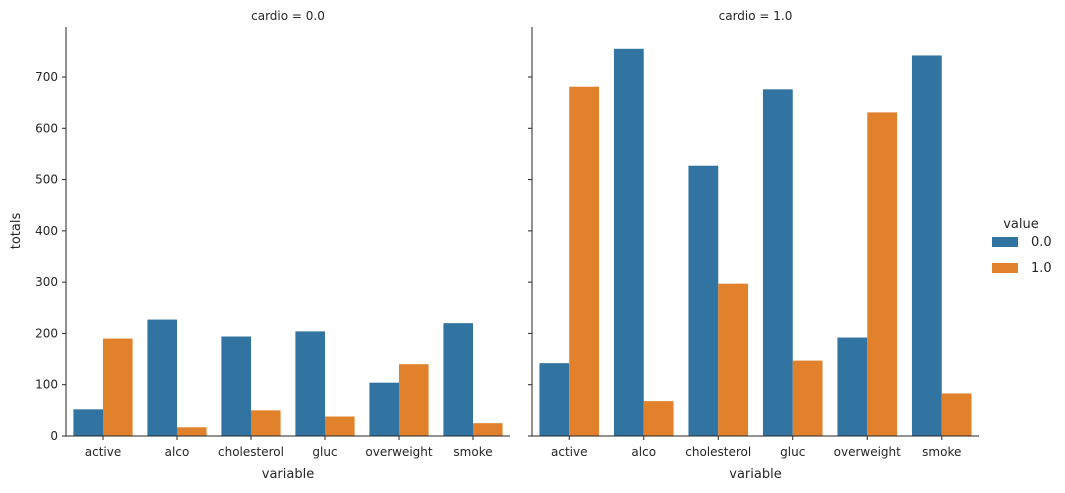  What do you see at coordinates (756, 16) in the screenshot?
I see `facet-title-1: cardio = 1.0` at bounding box center [756, 16].